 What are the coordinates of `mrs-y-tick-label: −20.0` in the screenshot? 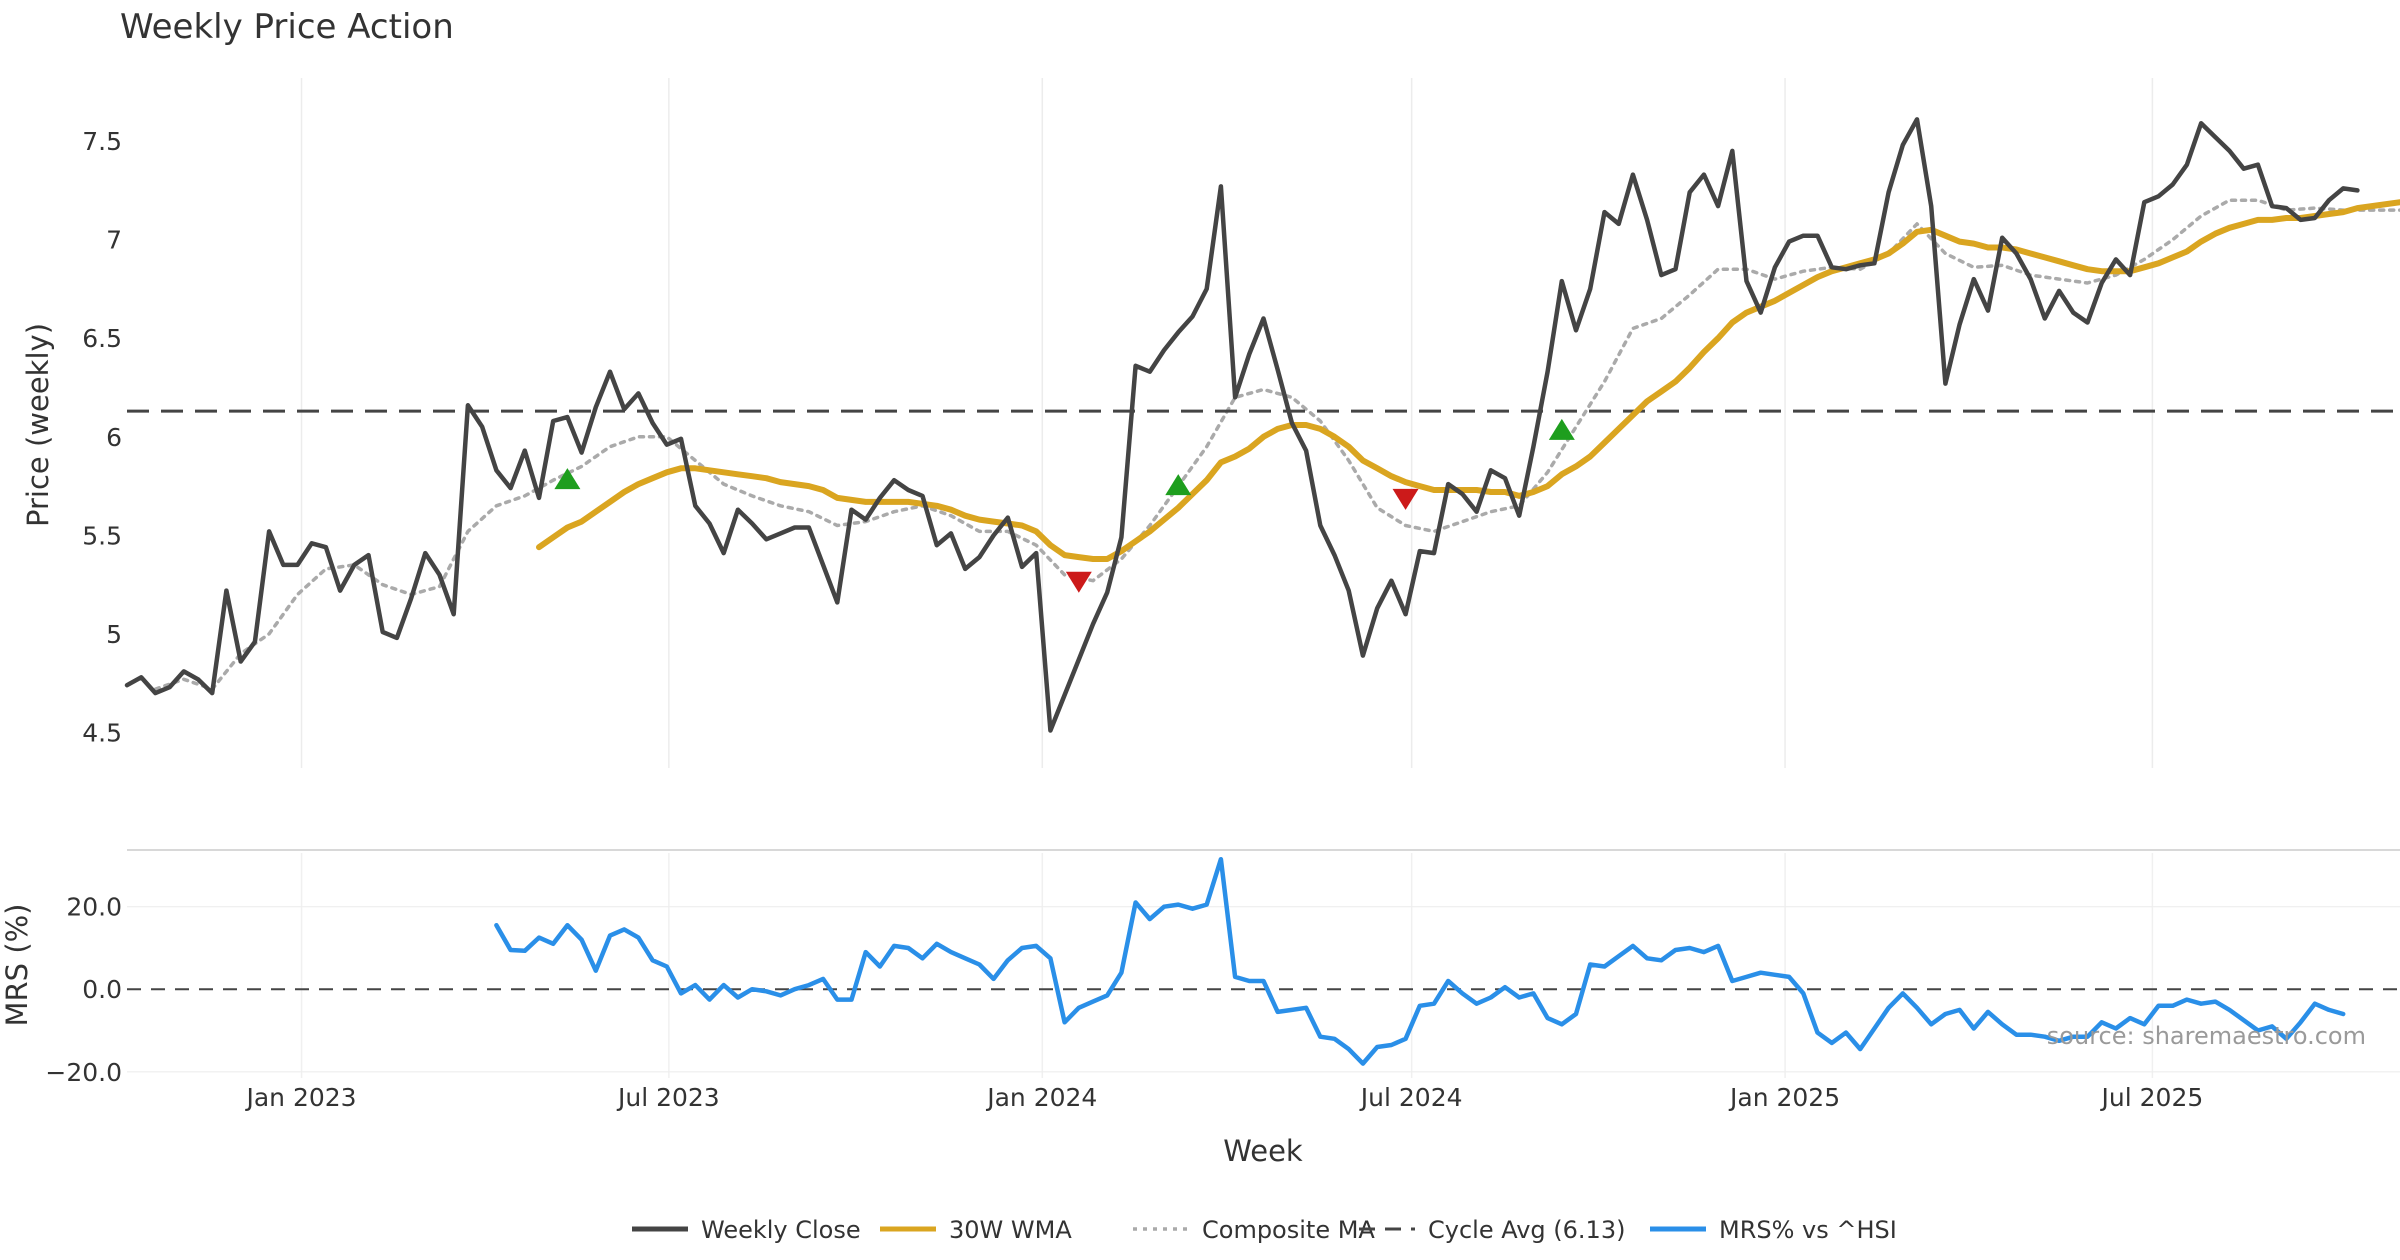 It's located at (83, 1072).